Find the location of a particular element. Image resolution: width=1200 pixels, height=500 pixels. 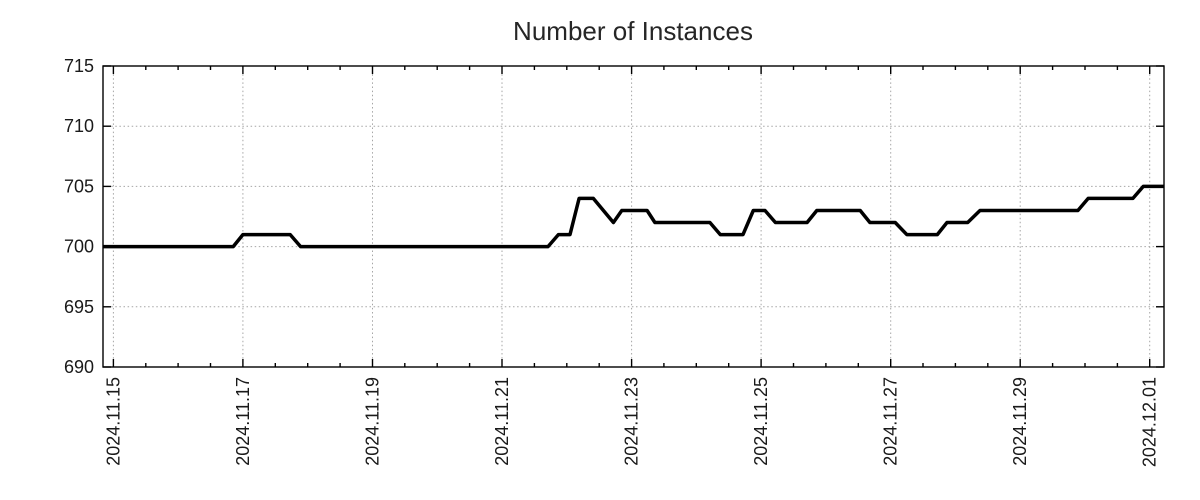

y-tick-label: 715 is located at coordinates (79, 66).